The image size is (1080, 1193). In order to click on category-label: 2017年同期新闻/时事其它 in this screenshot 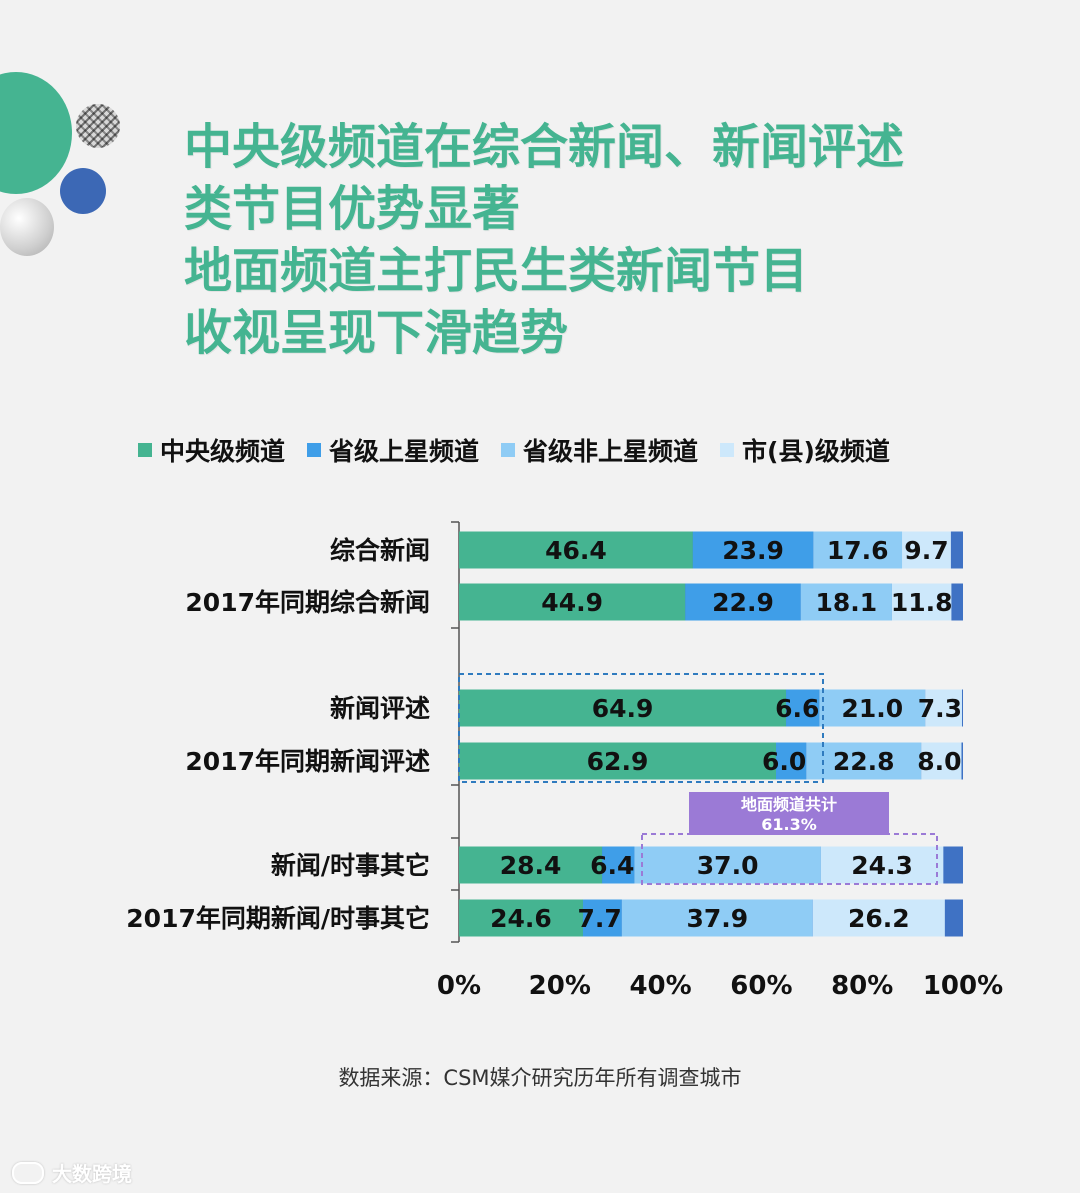, I will do `click(278, 918)`.